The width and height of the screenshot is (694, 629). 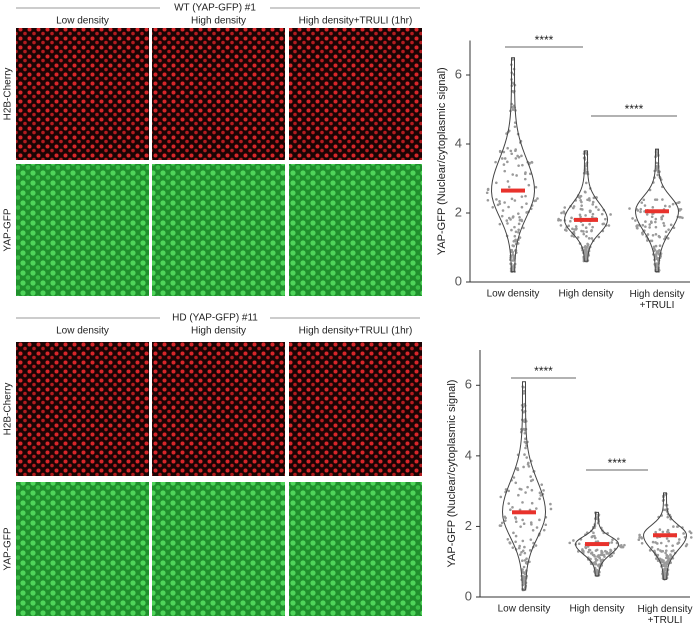 What do you see at coordinates (218, 331) in the screenshot?
I see `column-label: High density` at bounding box center [218, 331].